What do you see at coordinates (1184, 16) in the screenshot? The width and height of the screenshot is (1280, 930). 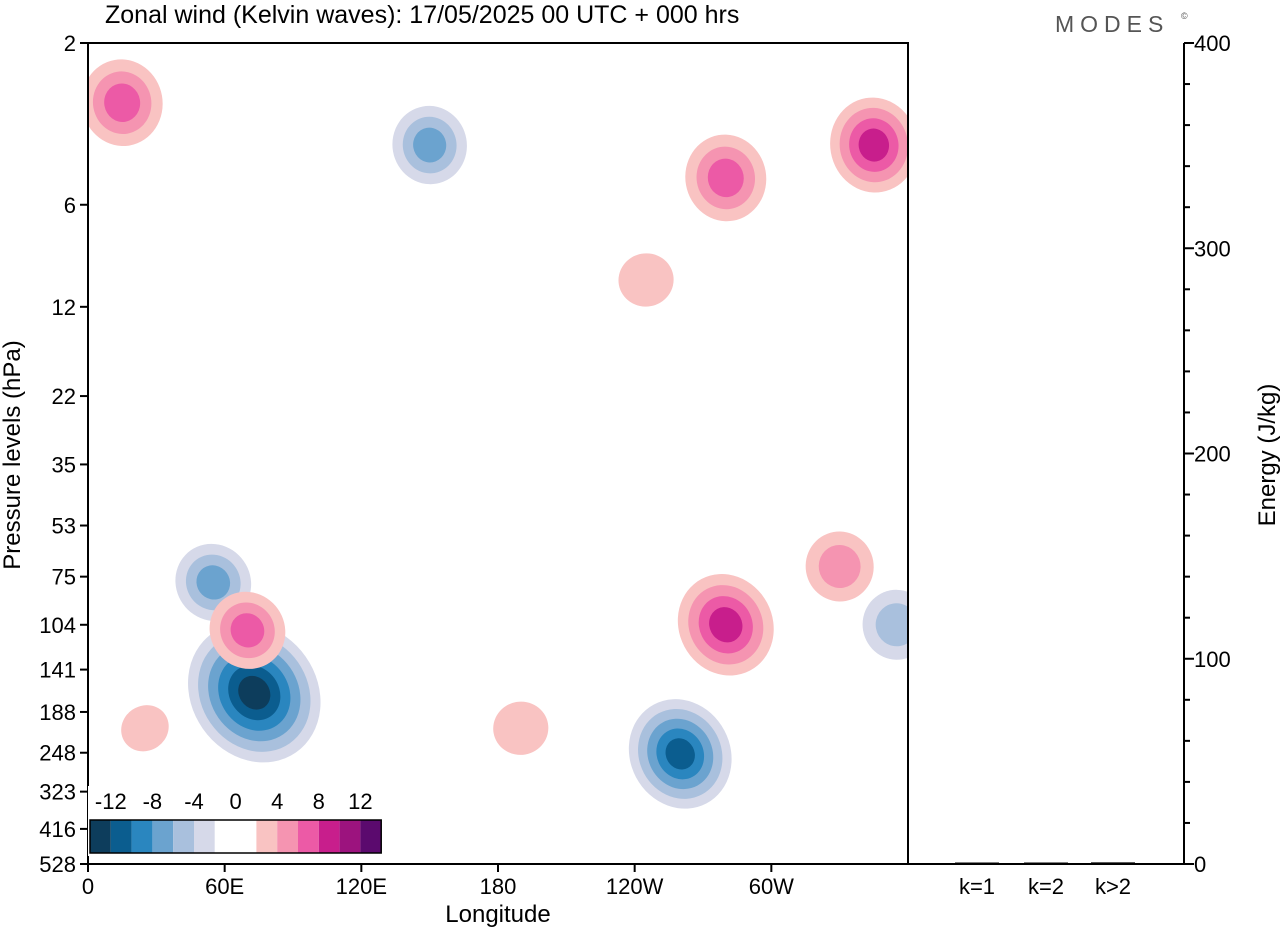 I see `brand-mark: ©` at bounding box center [1184, 16].